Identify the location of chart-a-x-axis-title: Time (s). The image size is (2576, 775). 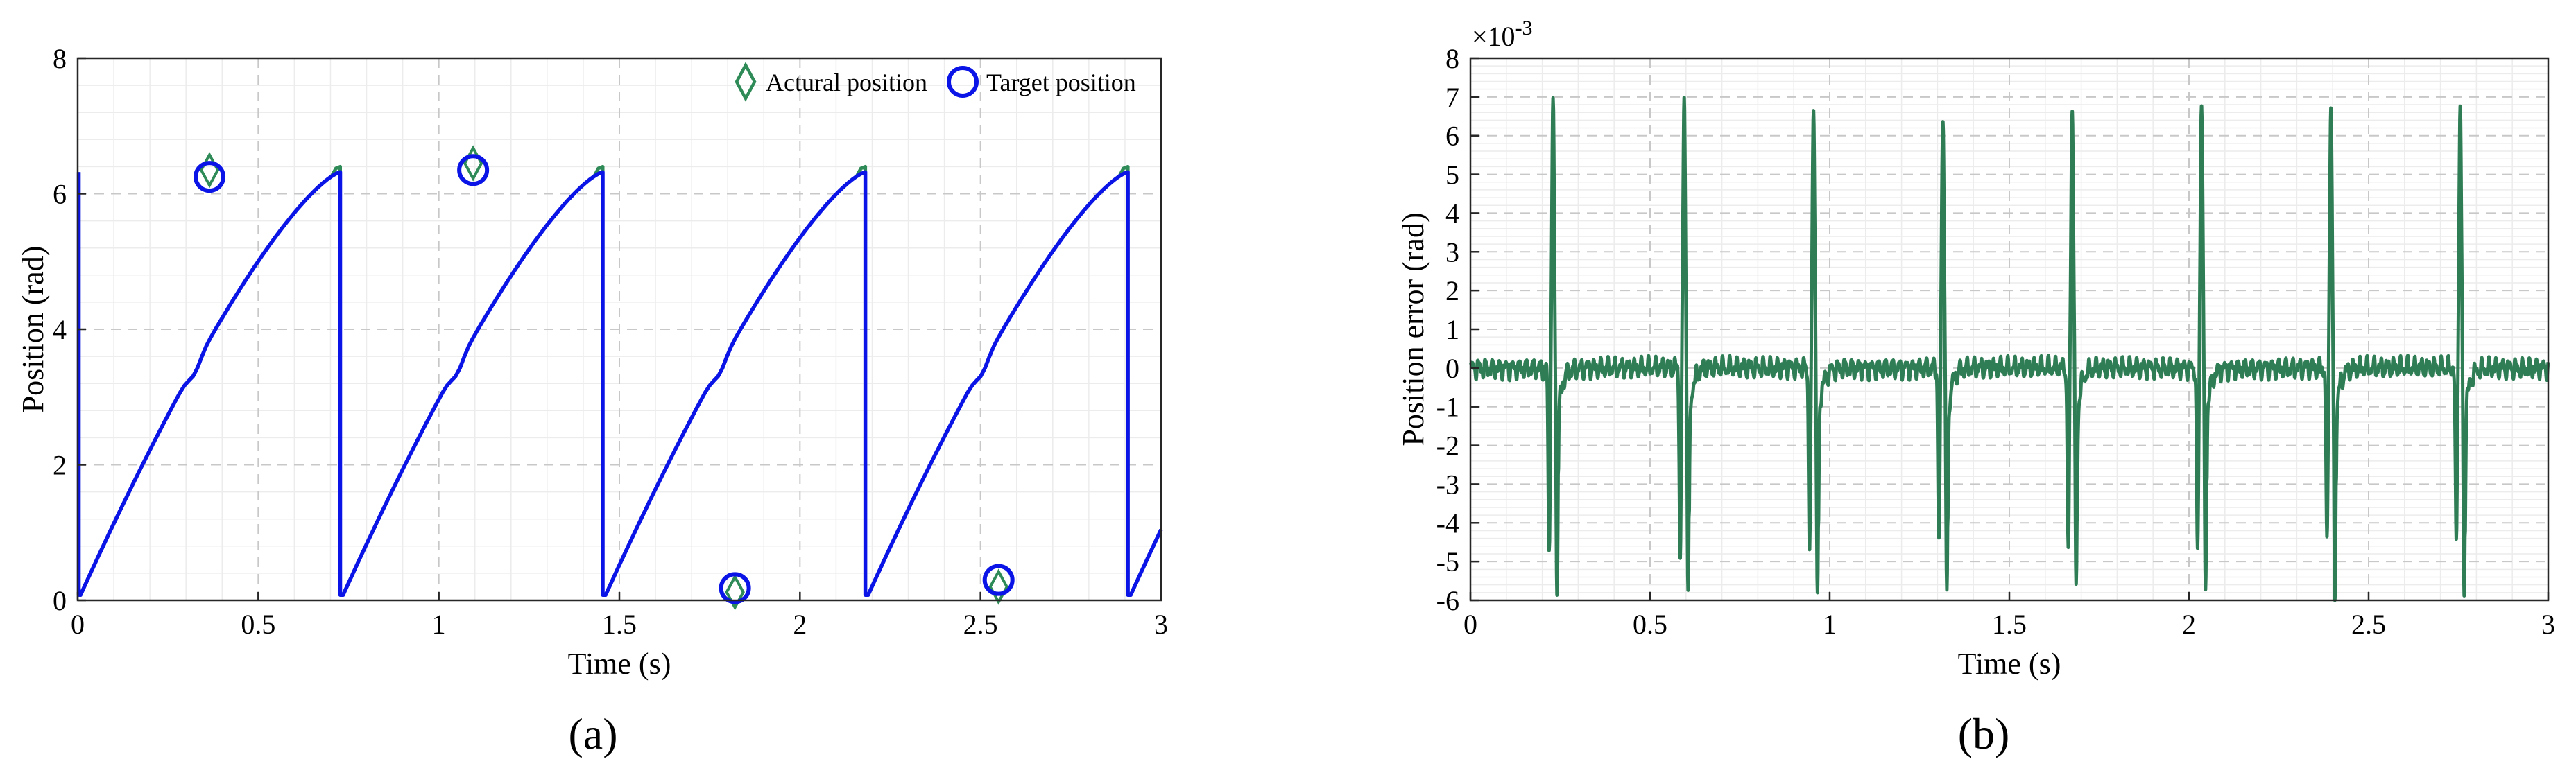
(619, 664).